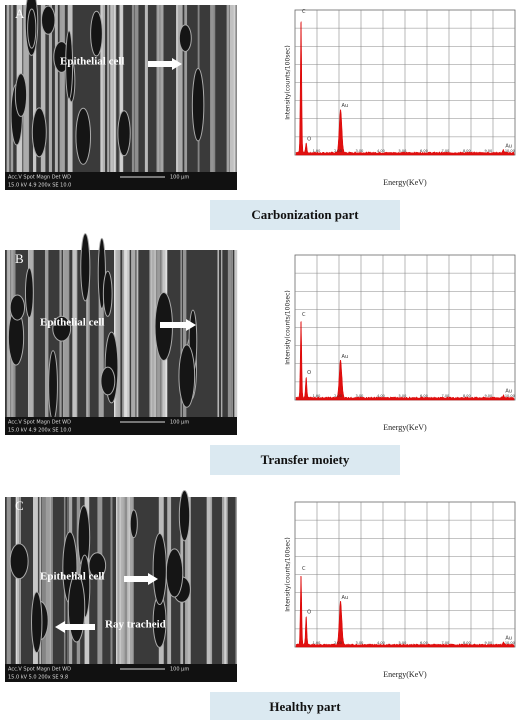  Describe the element at coordinates (305, 459) in the screenshot. I see `caption: Transfer moiety` at that location.